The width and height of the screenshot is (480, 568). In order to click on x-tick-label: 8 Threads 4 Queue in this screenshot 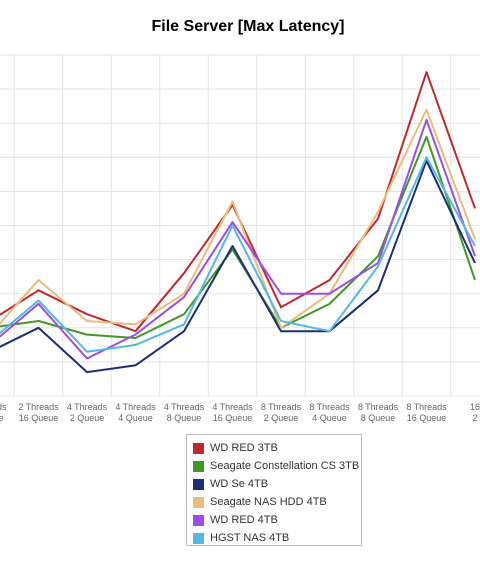, I will do `click(329, 412)`.